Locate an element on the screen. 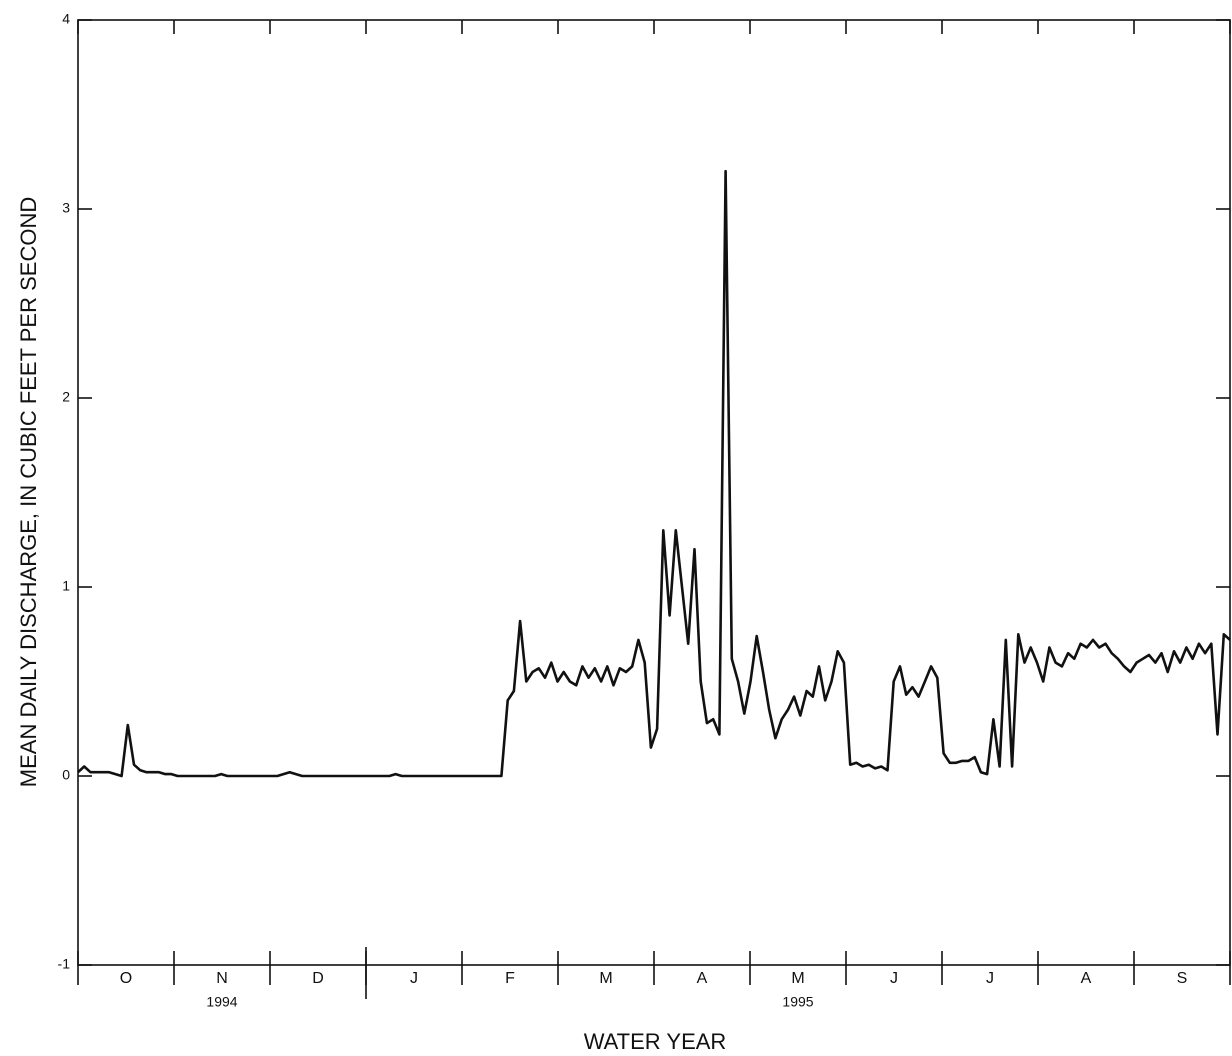 The height and width of the screenshot is (1056, 1232). x-tick-label: S is located at coordinates (1182, 978).